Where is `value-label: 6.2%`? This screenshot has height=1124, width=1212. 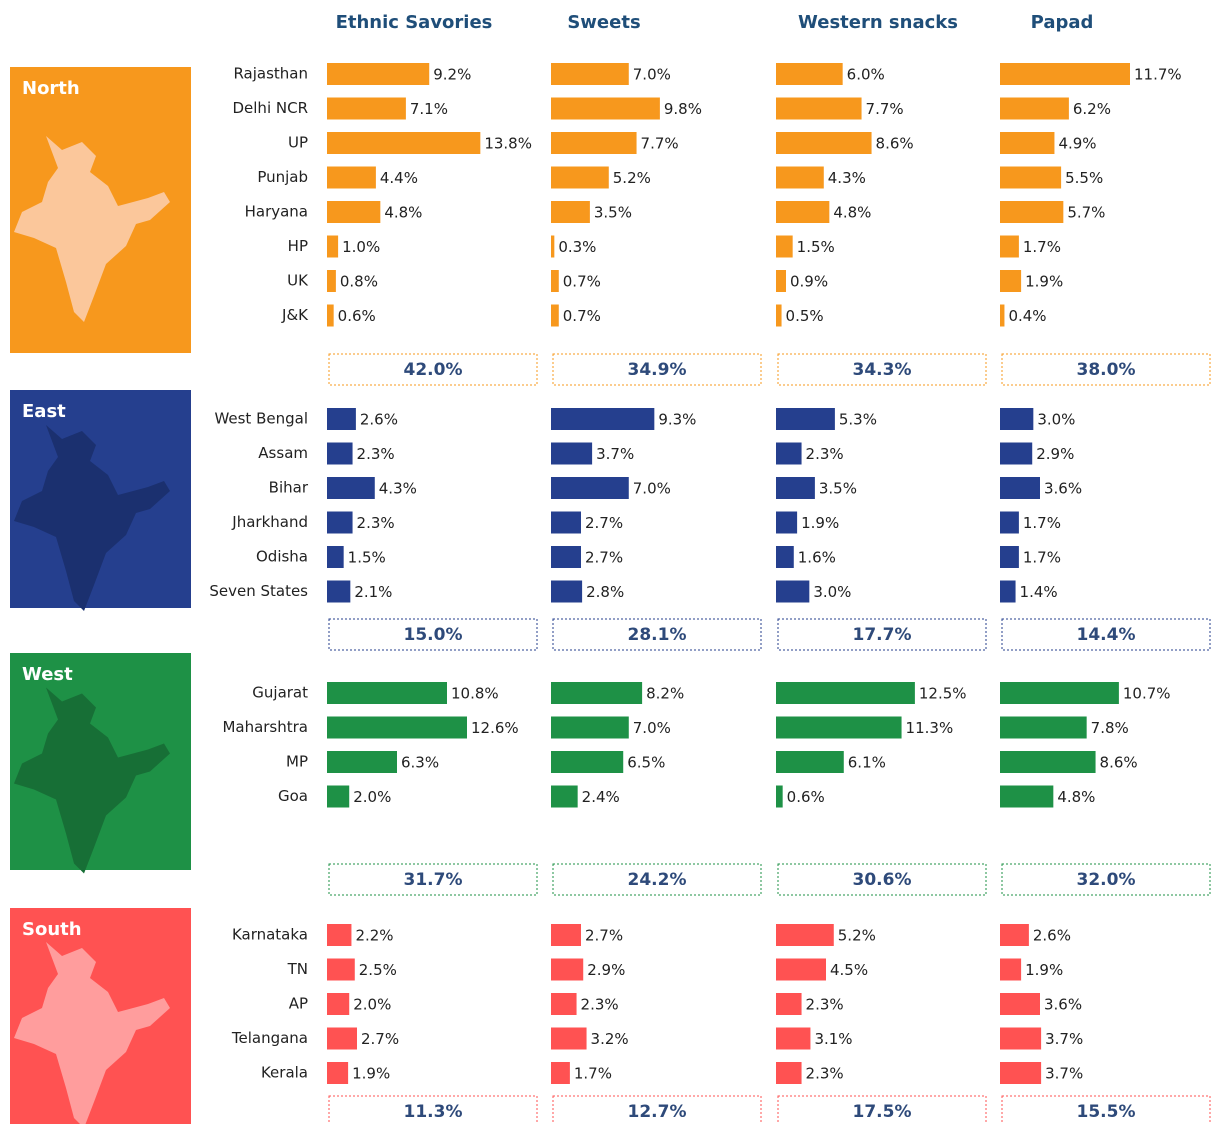
value-label: 6.2% is located at coordinates (1092, 109).